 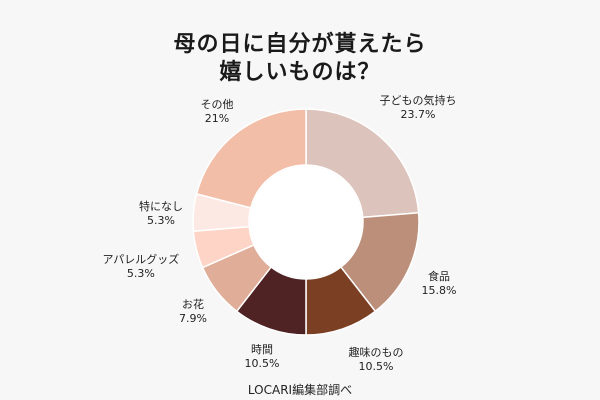 What do you see at coordinates (438, 276) in the screenshot?
I see `slice-category-label: 食品` at bounding box center [438, 276].